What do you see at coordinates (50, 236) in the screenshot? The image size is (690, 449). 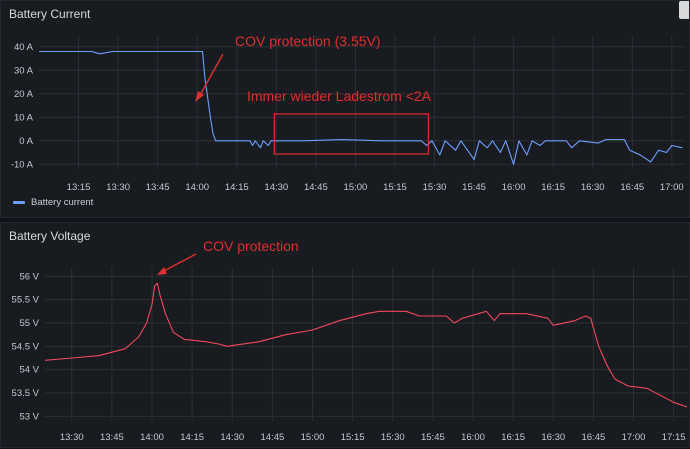 I see `panel-title: Battery Voltage` at bounding box center [50, 236].